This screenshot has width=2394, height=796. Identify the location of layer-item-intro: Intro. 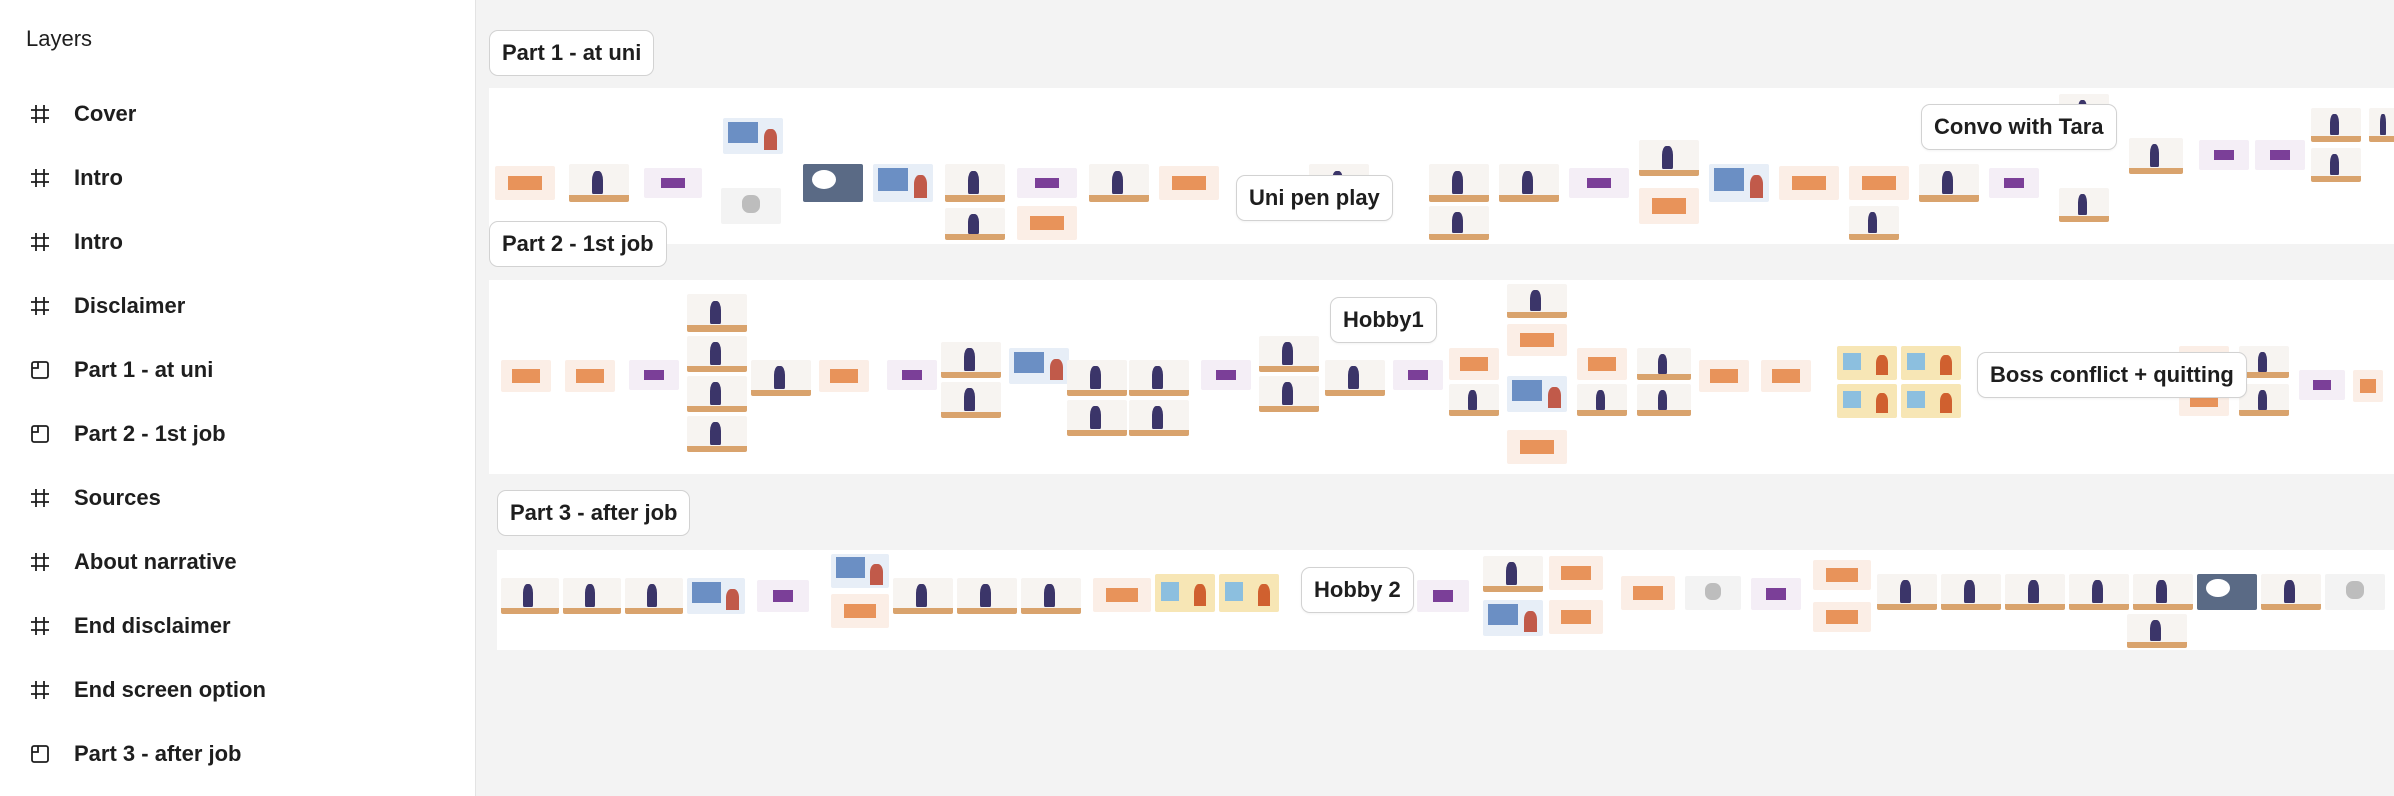
(238, 178).